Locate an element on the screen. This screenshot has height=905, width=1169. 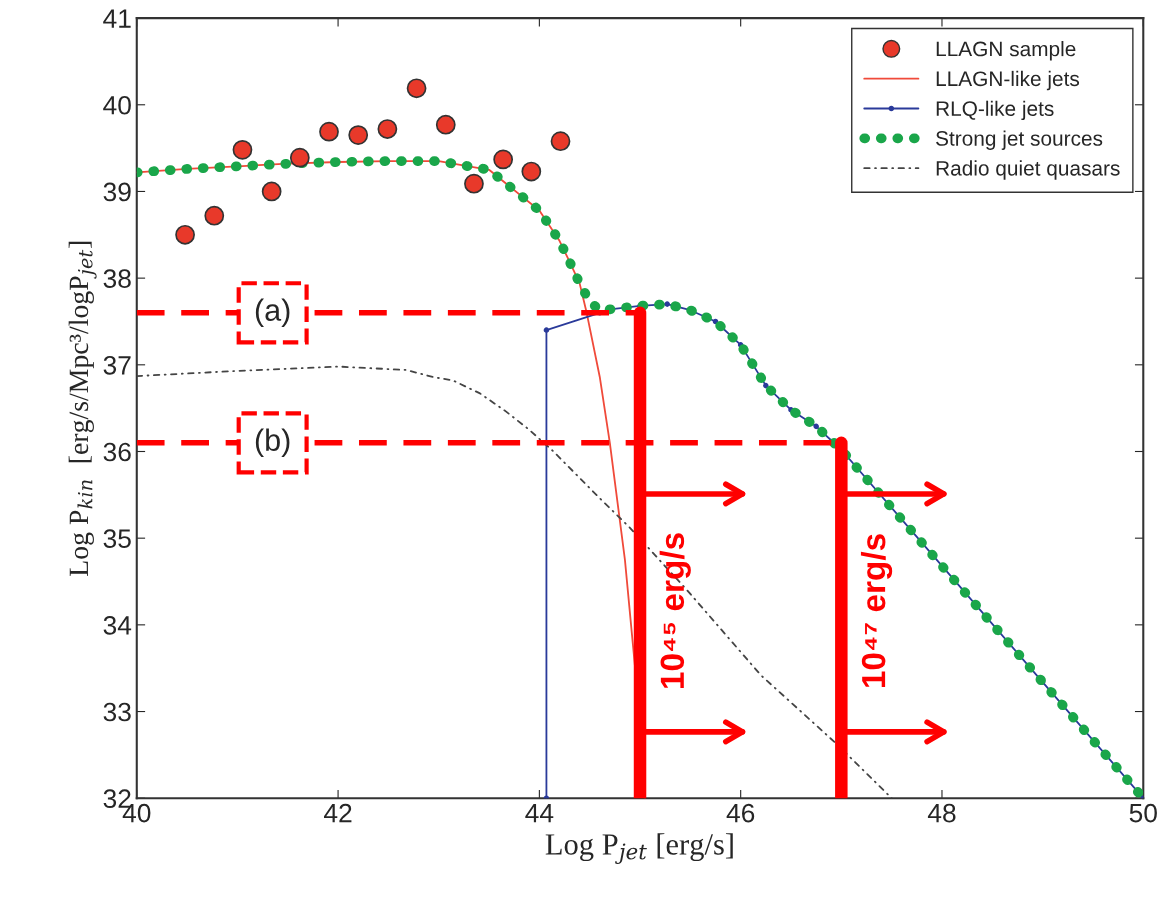
legend-label: RLQ-like jets is located at coordinates (995, 110).